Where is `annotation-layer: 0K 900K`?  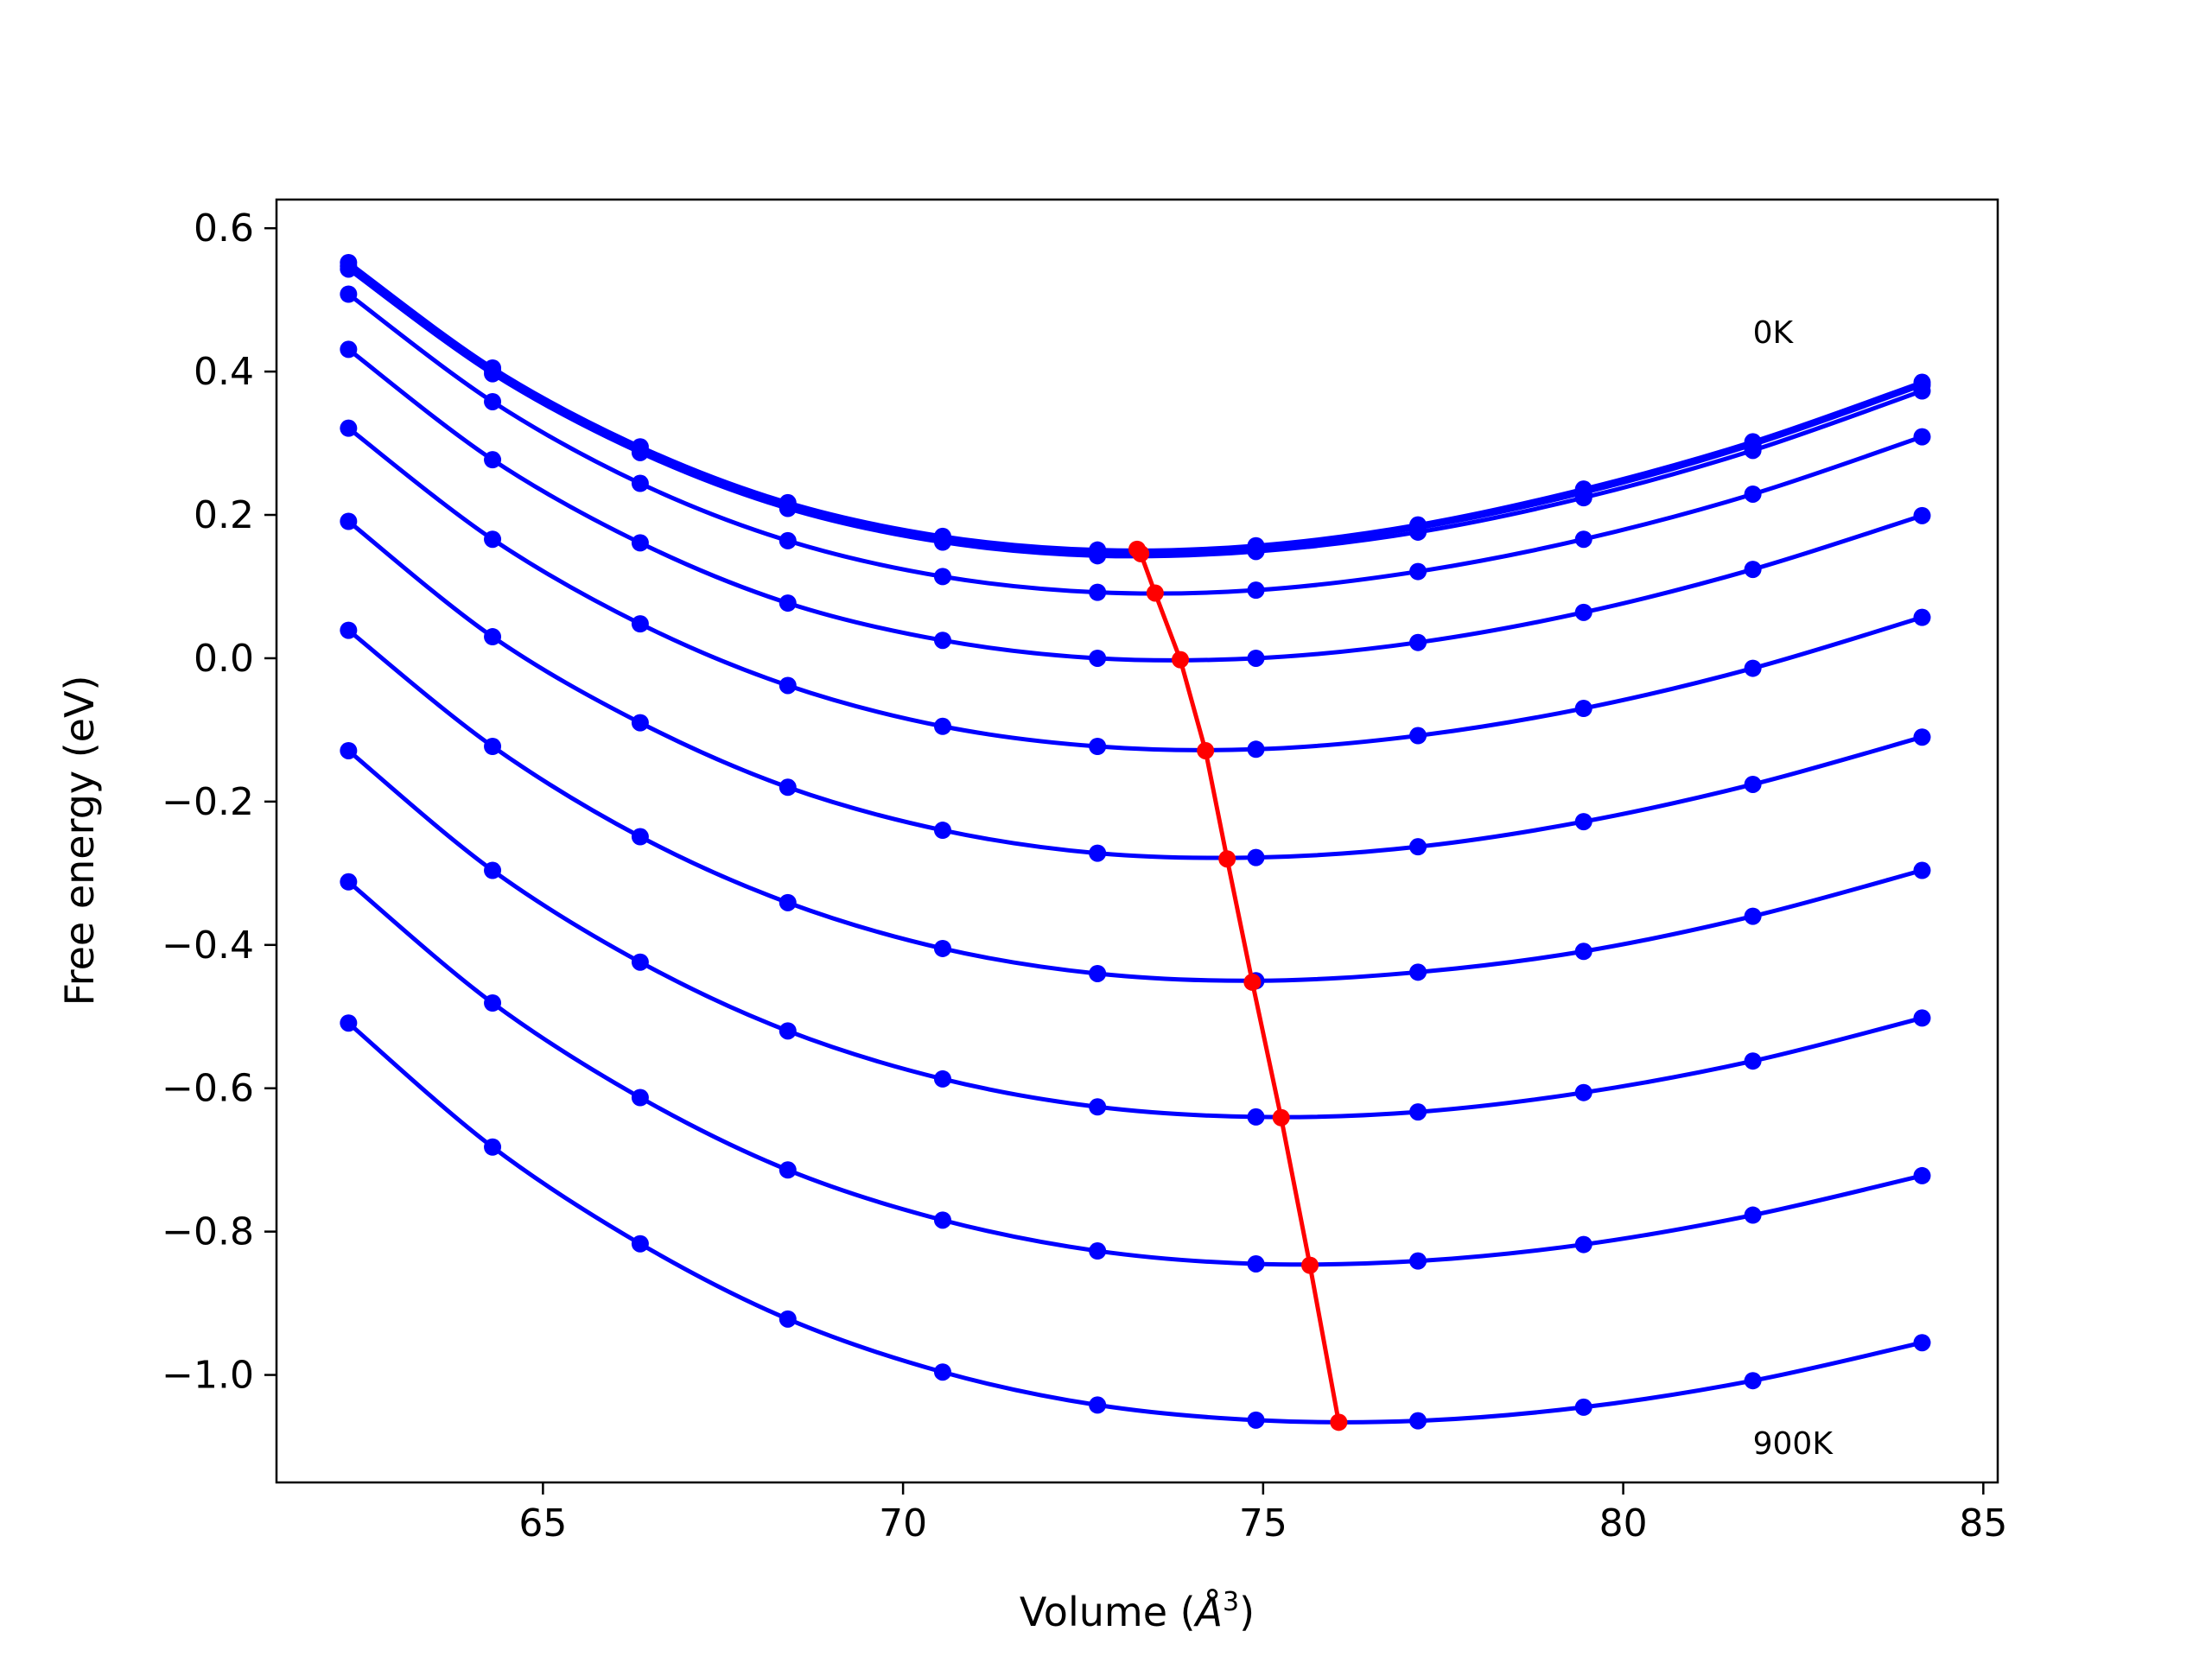 annotation-layer: 0K 900K is located at coordinates (1793, 889).